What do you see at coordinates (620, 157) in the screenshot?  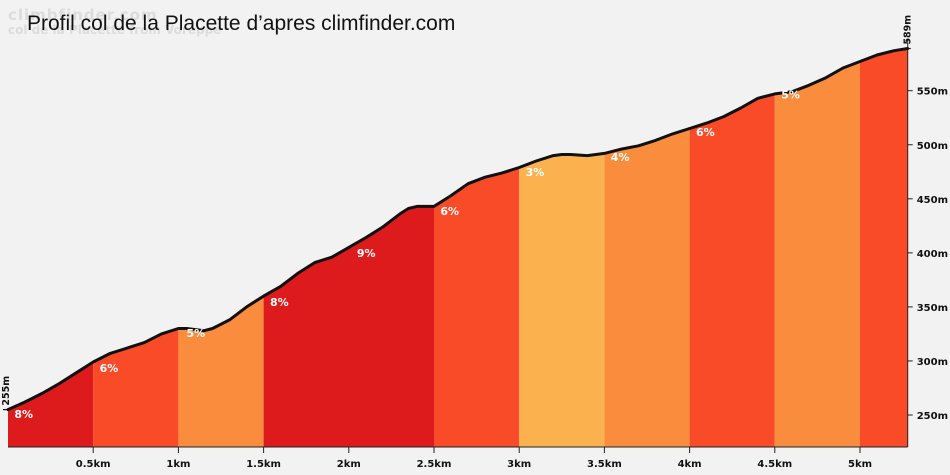 I see `grade-label: 4%` at bounding box center [620, 157].